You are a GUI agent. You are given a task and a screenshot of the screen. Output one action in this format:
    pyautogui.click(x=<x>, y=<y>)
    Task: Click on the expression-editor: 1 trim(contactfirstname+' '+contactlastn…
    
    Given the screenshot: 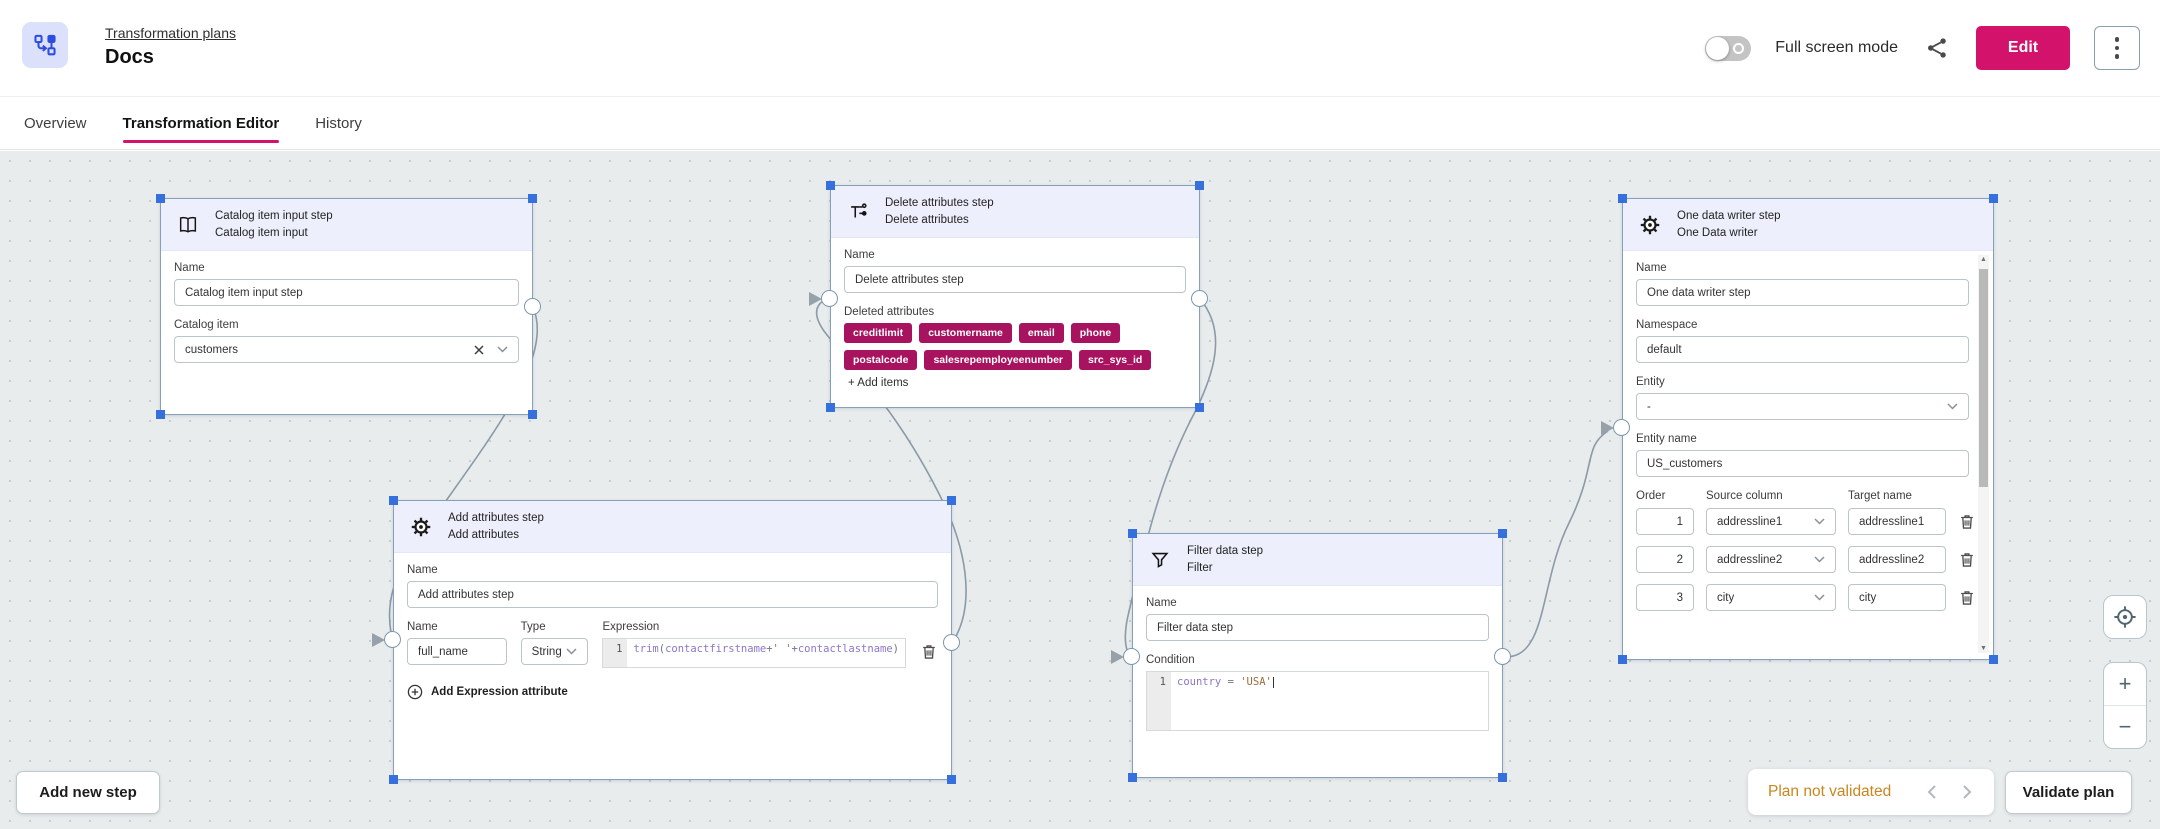 What is the action you would take?
    pyautogui.click(x=754, y=653)
    